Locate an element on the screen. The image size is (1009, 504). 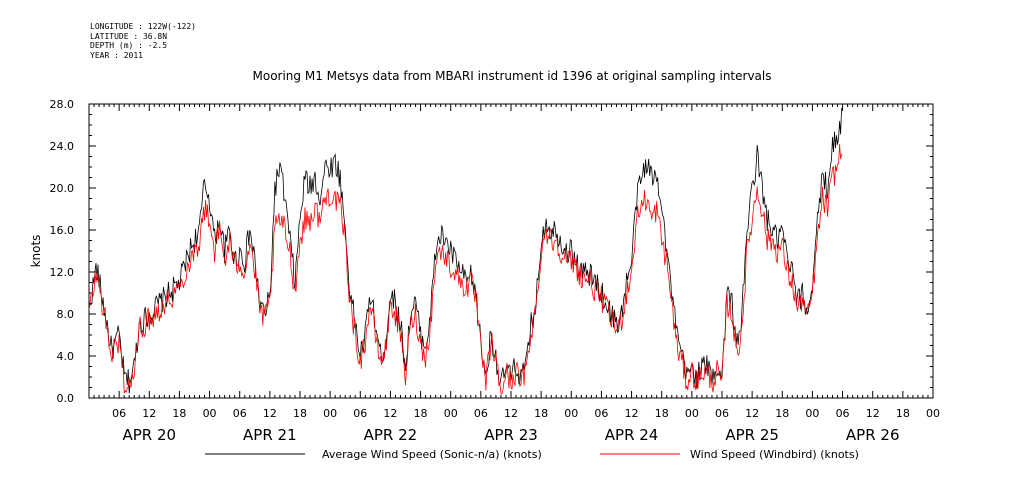
longitude-text: LONGITUDE : 122W(-122) is located at coordinates (143, 26).